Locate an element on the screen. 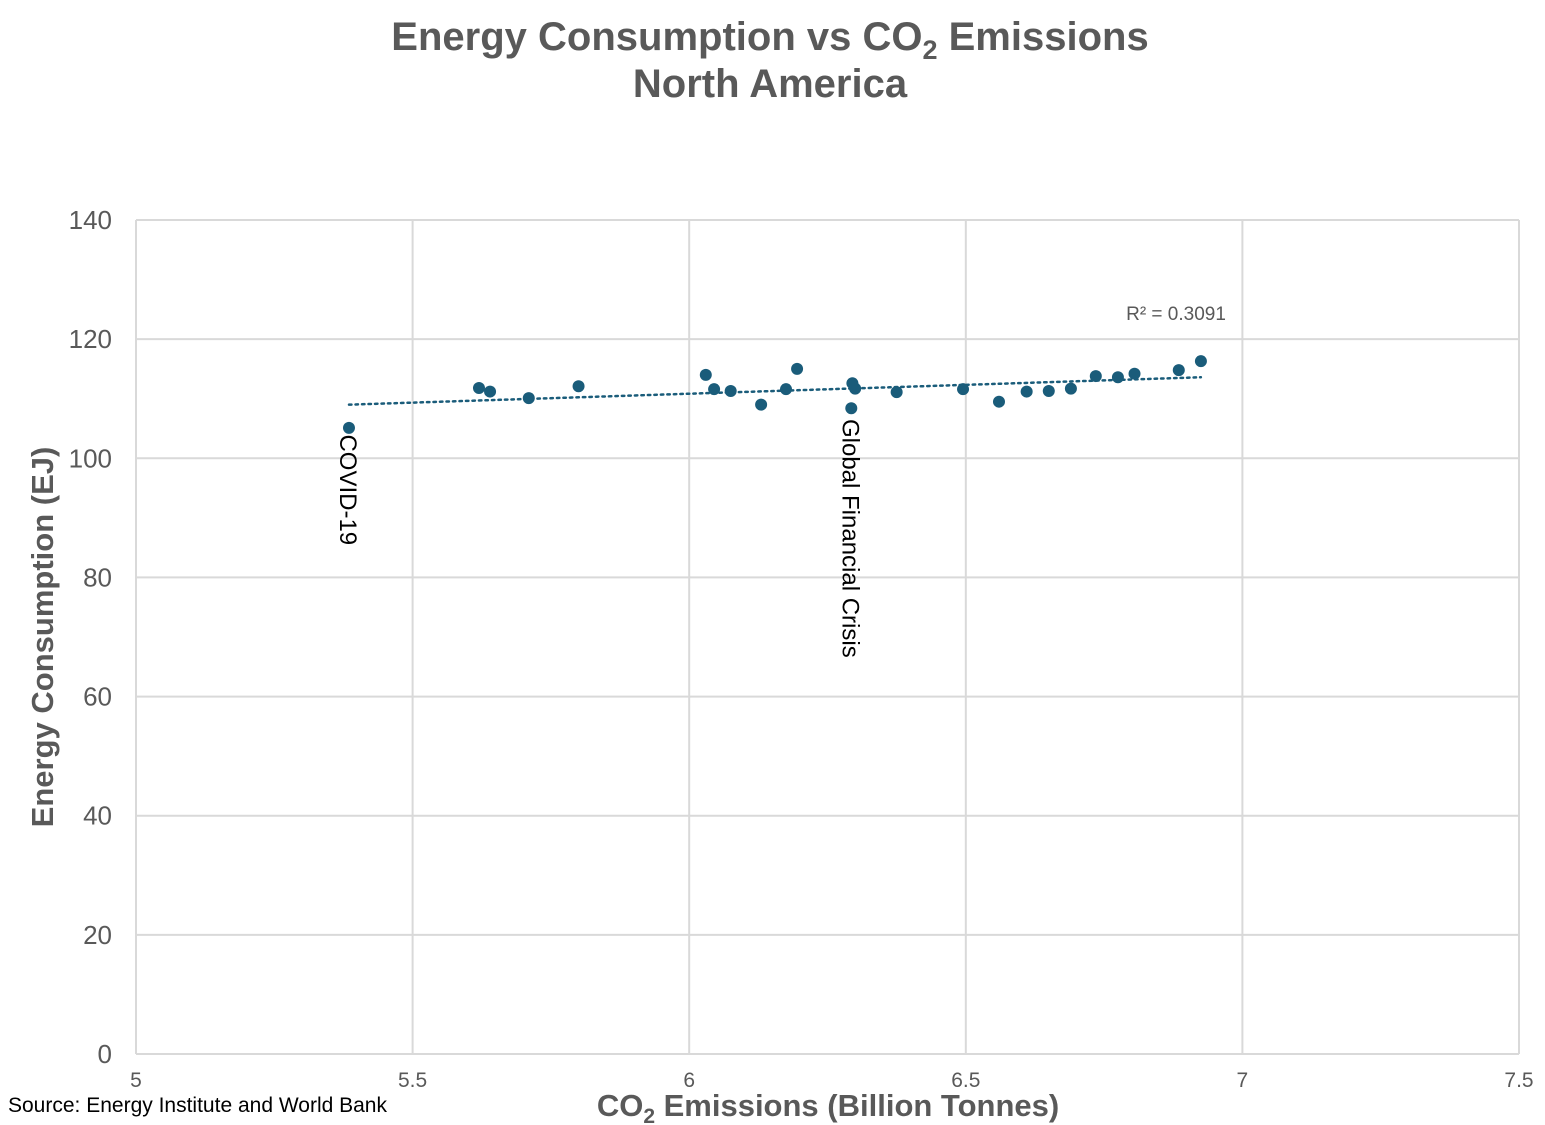 This screenshot has height=1125, width=1545. x-tick-label: 7 is located at coordinates (1243, 1080).